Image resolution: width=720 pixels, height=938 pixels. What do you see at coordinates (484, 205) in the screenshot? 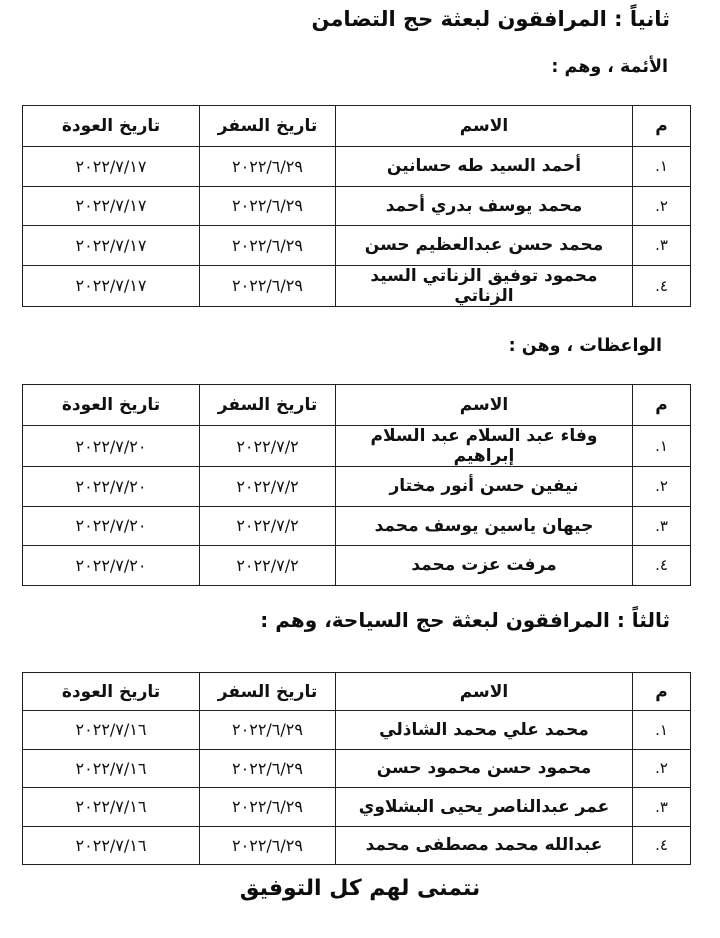
I see `person-name: محمد يوسف بدري أحمد` at bounding box center [484, 205].